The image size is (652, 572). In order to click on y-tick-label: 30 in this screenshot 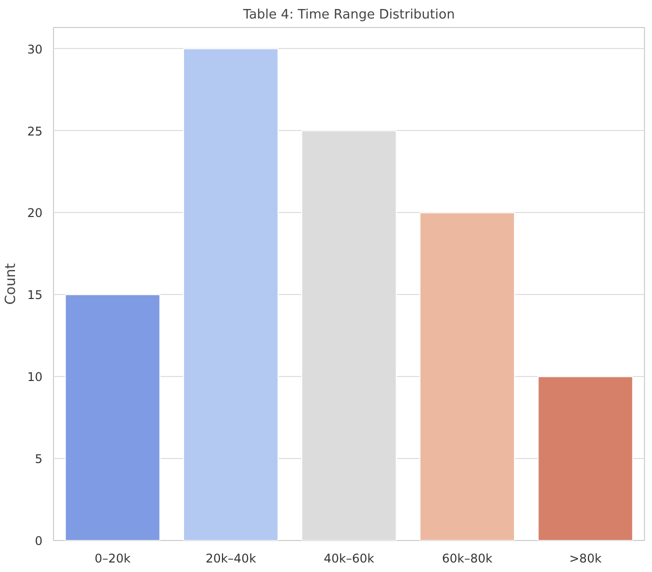, I will do `click(35, 49)`.